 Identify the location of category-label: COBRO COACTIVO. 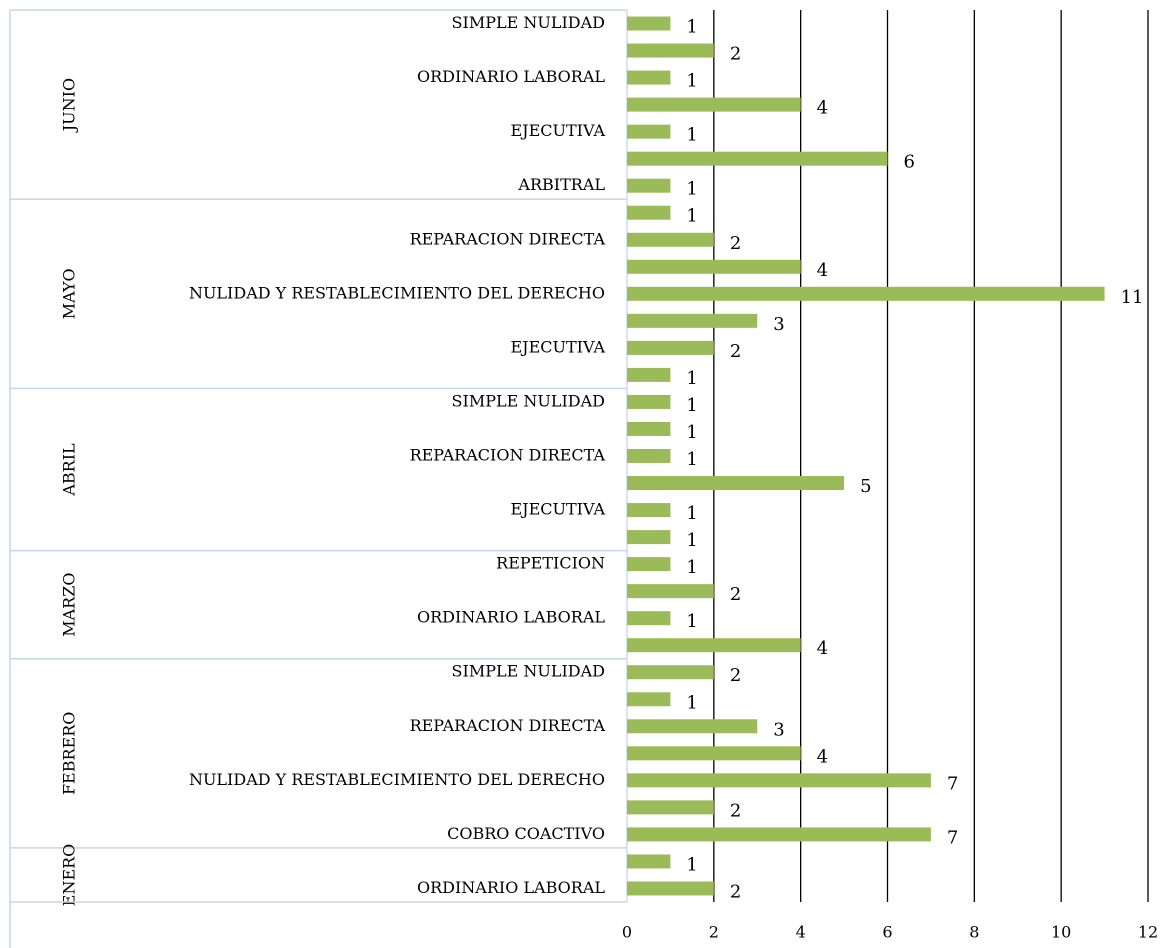
(526, 833).